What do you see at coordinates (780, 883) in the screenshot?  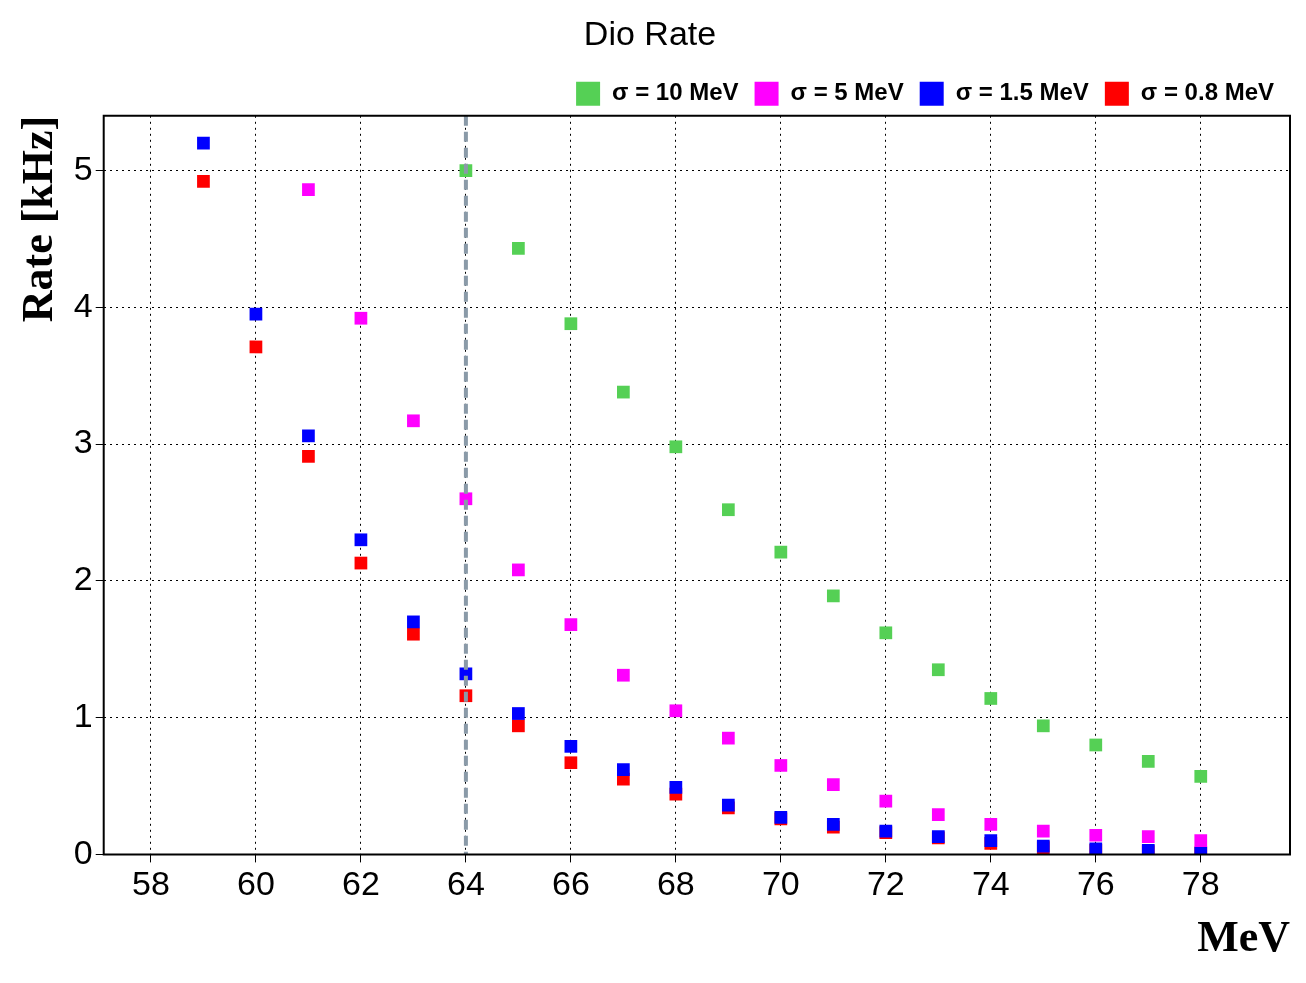 I see `x-tick-label: 70` at bounding box center [780, 883].